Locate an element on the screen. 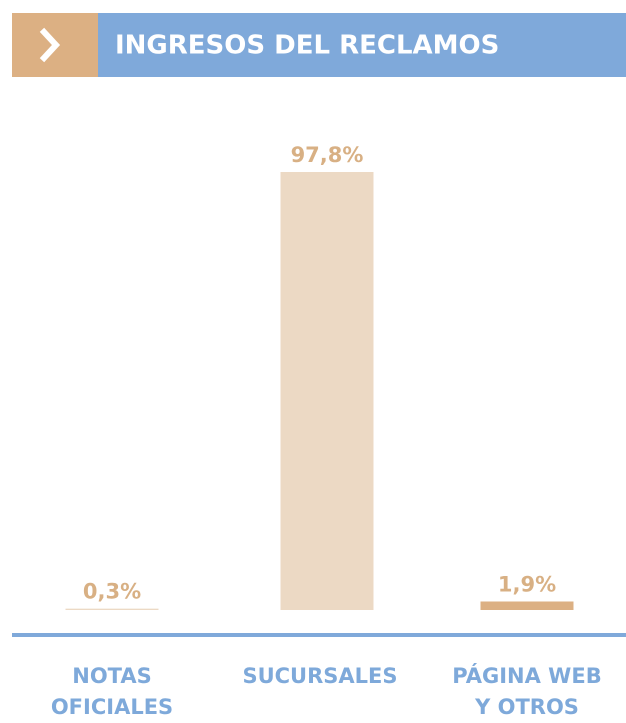  value-label: 97,8% is located at coordinates (327, 155).